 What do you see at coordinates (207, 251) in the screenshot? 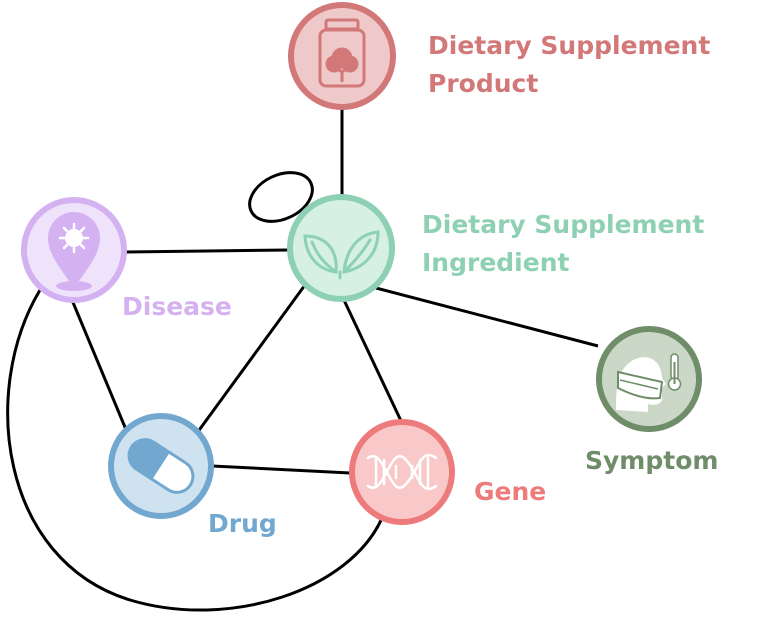
I see `edge-disease-ingredient` at bounding box center [207, 251].